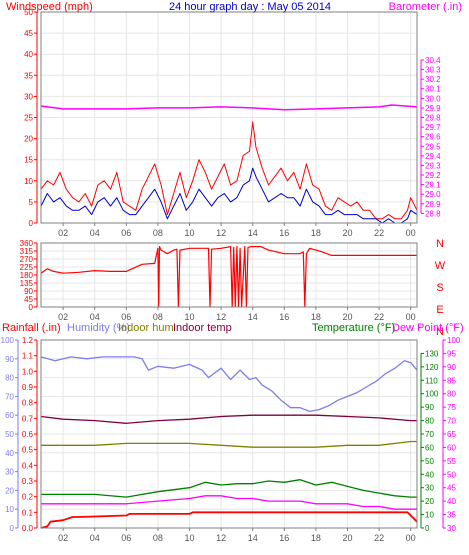 The image size is (469, 555). What do you see at coordinates (28, 450) in the screenshot?
I see `y-tick-label: 0.5` at bounding box center [28, 450].